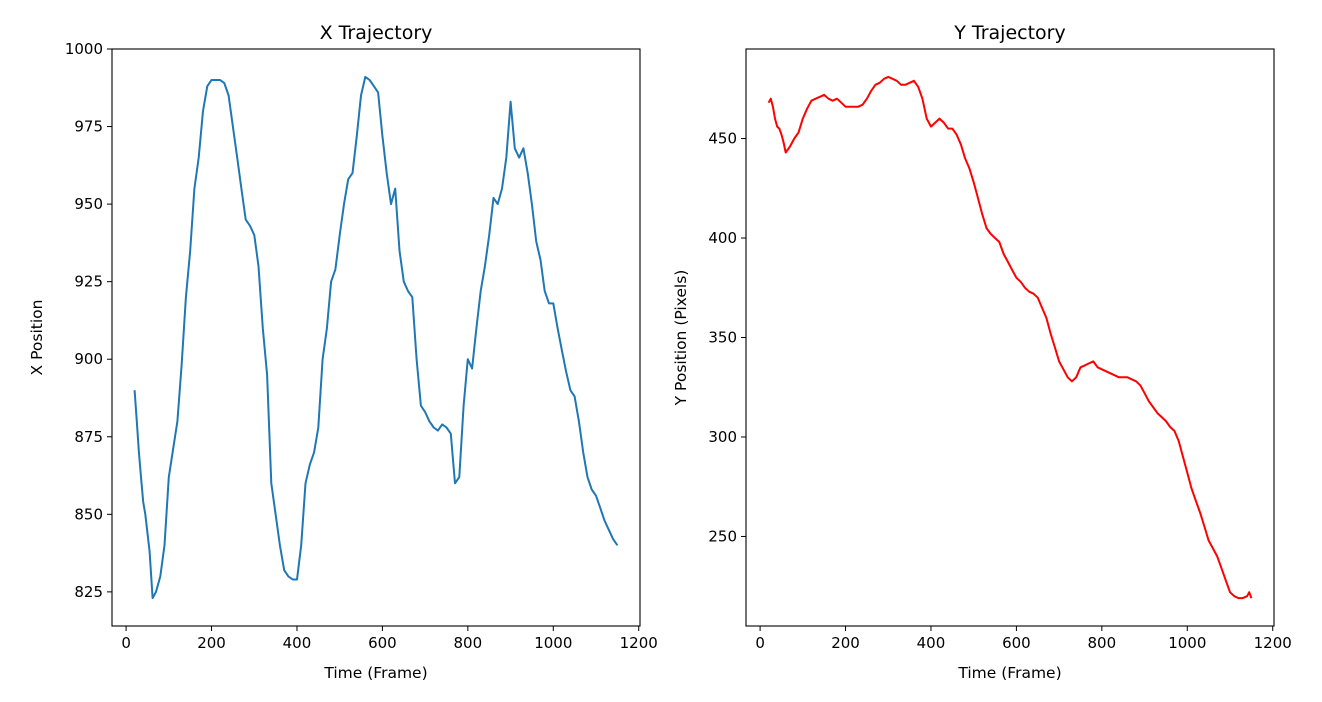  I want to click on y-tick-label: 350, so click(722, 338).